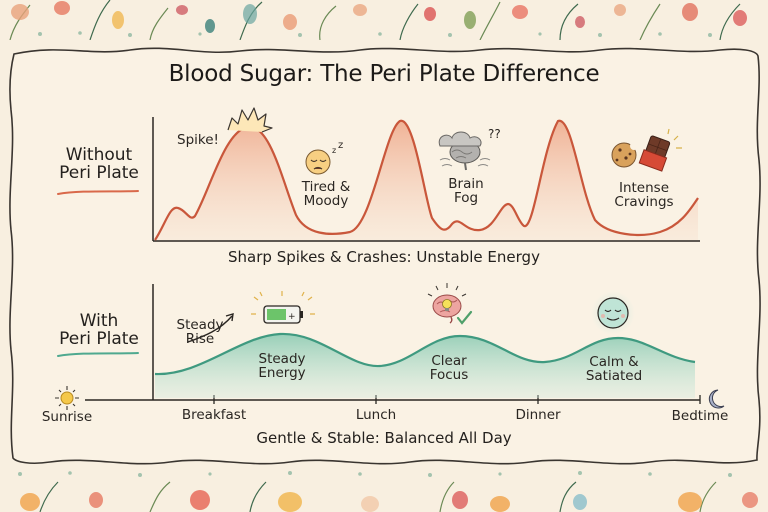 This screenshot has width=768, height=512. I want to click on annotation-energy-line2: Energy, so click(282, 373).